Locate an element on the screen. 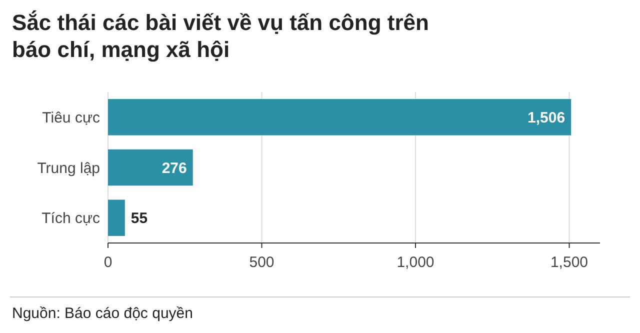 The image size is (640, 333). y-tick-label: Trung lập is located at coordinates (68, 168).